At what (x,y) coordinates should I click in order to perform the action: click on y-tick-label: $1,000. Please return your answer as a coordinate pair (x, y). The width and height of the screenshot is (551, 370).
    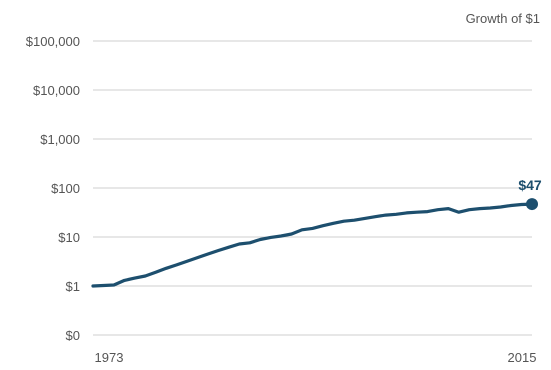
    Looking at the image, I should click on (60, 139).